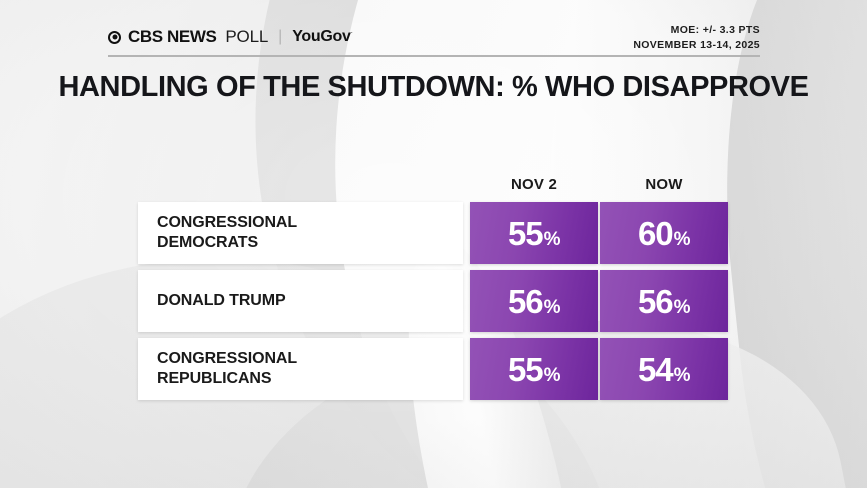 The height and width of the screenshot is (488, 867). What do you see at coordinates (696, 38) in the screenshot?
I see `margin-of-error-block: MOE: +/- 3.3 PTS NOVEMBER 13-14, 2025` at bounding box center [696, 38].